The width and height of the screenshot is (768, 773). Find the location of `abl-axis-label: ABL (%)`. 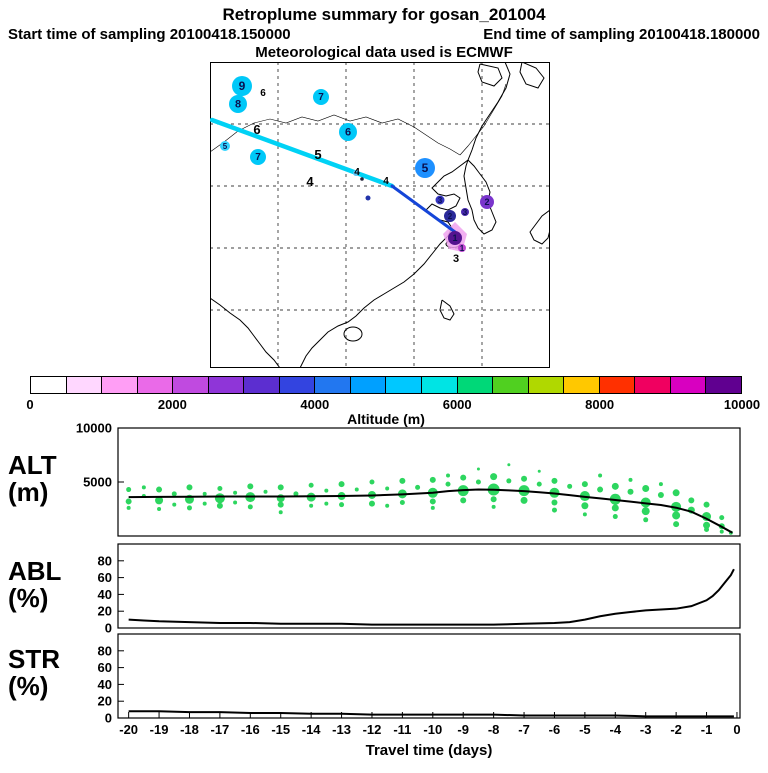

abl-axis-label: ABL (%) is located at coordinates (34, 585).